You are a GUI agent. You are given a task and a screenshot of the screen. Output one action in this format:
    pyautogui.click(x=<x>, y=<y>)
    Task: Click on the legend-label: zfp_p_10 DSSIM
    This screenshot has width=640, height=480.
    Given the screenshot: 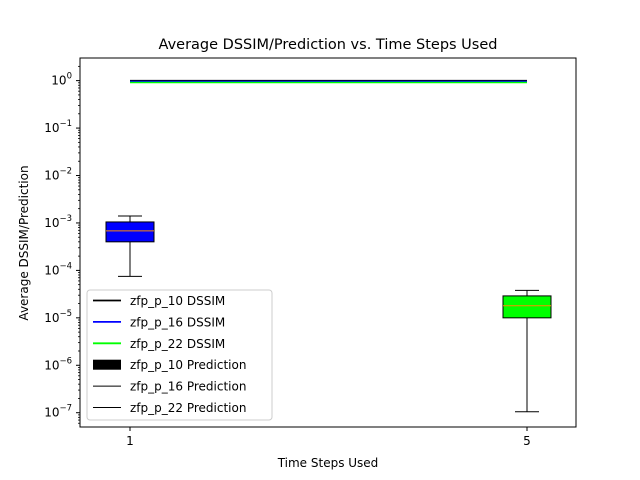 What is the action you would take?
    pyautogui.click(x=177, y=301)
    